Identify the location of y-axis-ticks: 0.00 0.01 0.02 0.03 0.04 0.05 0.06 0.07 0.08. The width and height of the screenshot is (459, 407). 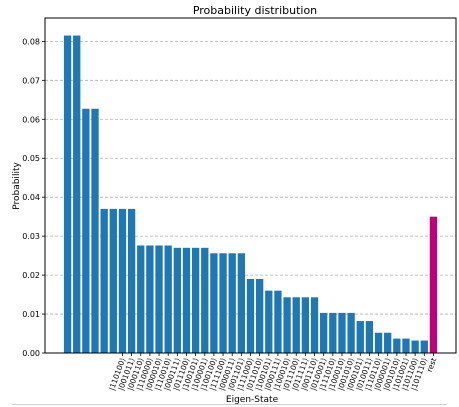
(33, 197).